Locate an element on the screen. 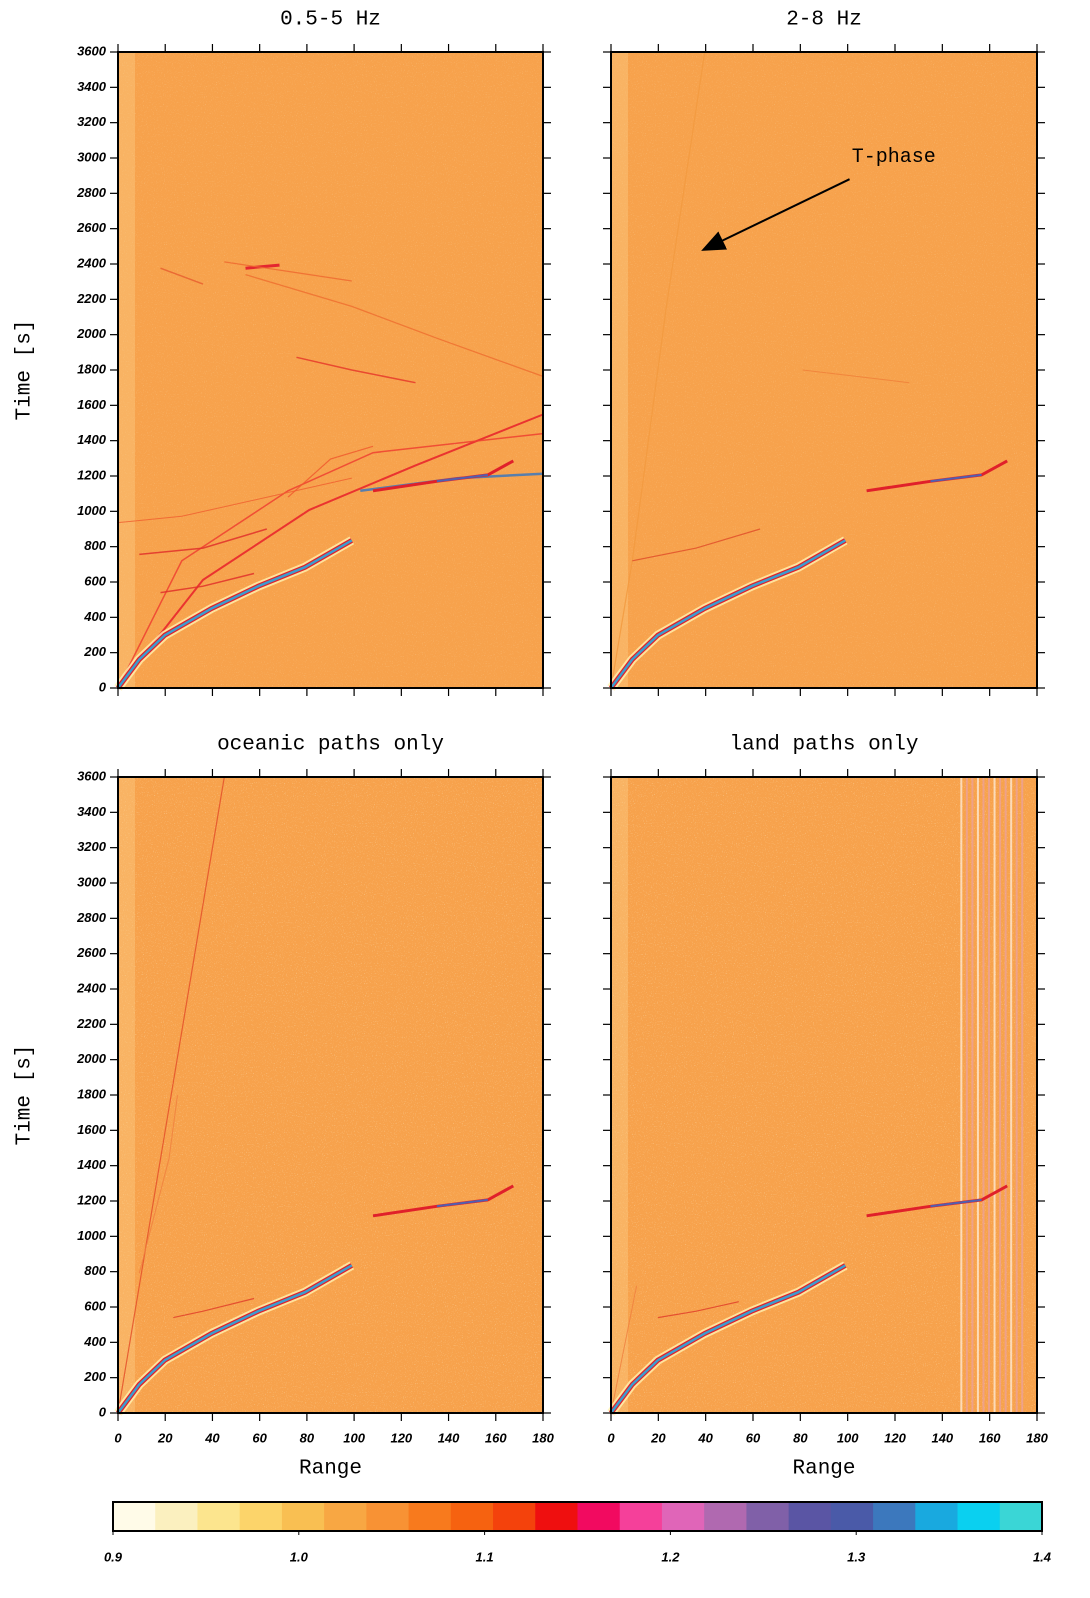 The image size is (1090, 1598). annotation: T-phase is located at coordinates (894, 157).